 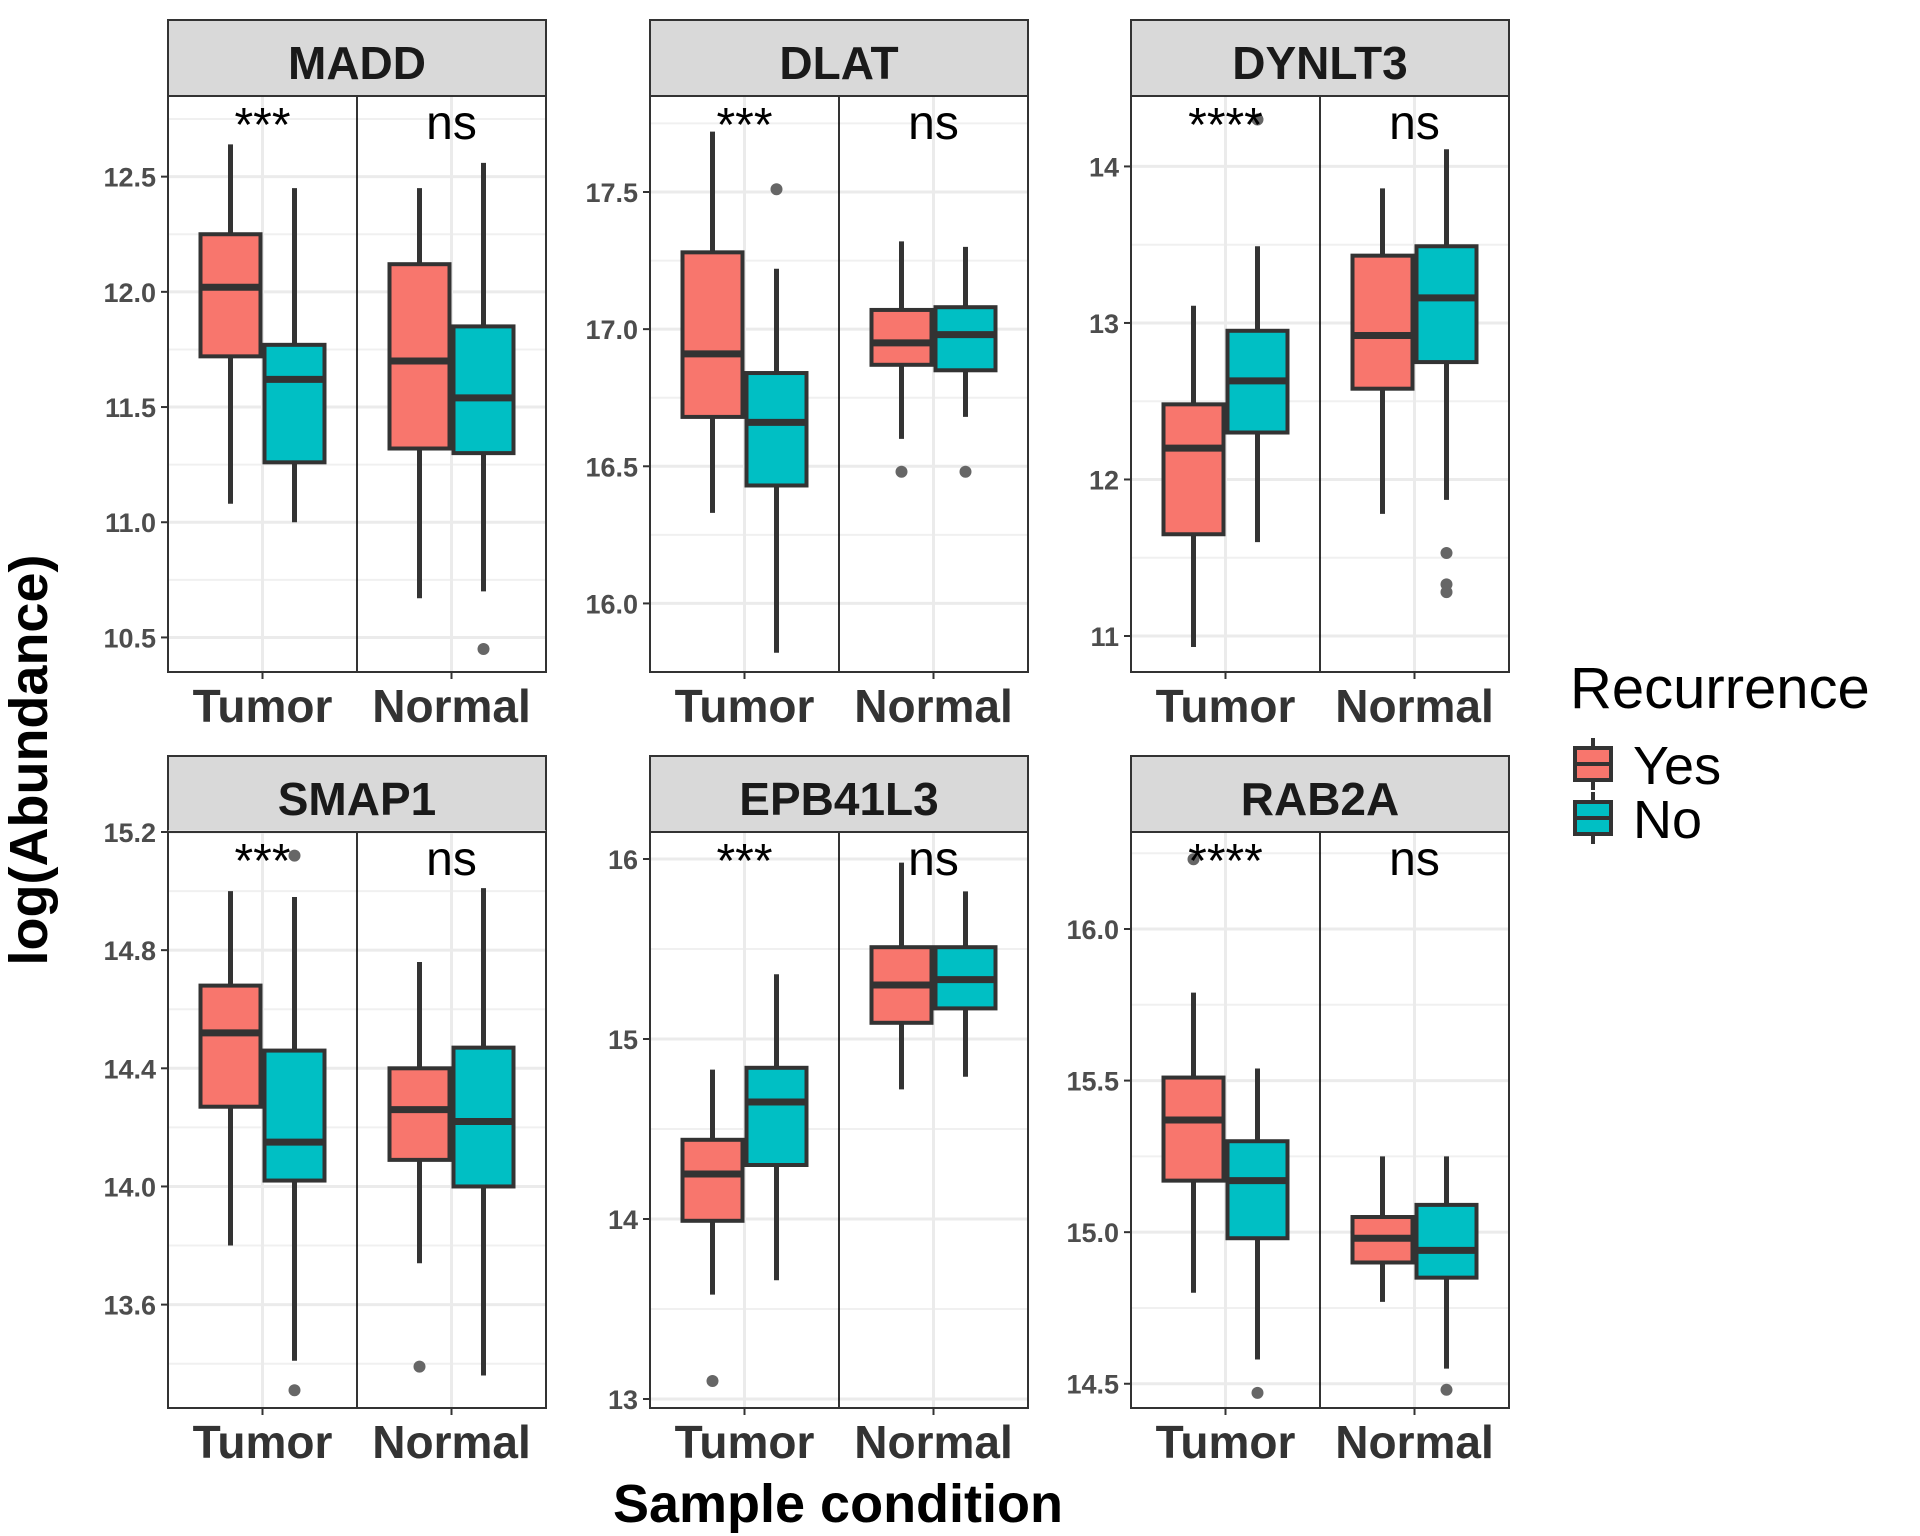 What do you see at coordinates (419, 1366) in the screenshot?
I see `panel-smap1-normal-yes-outlier` at bounding box center [419, 1366].